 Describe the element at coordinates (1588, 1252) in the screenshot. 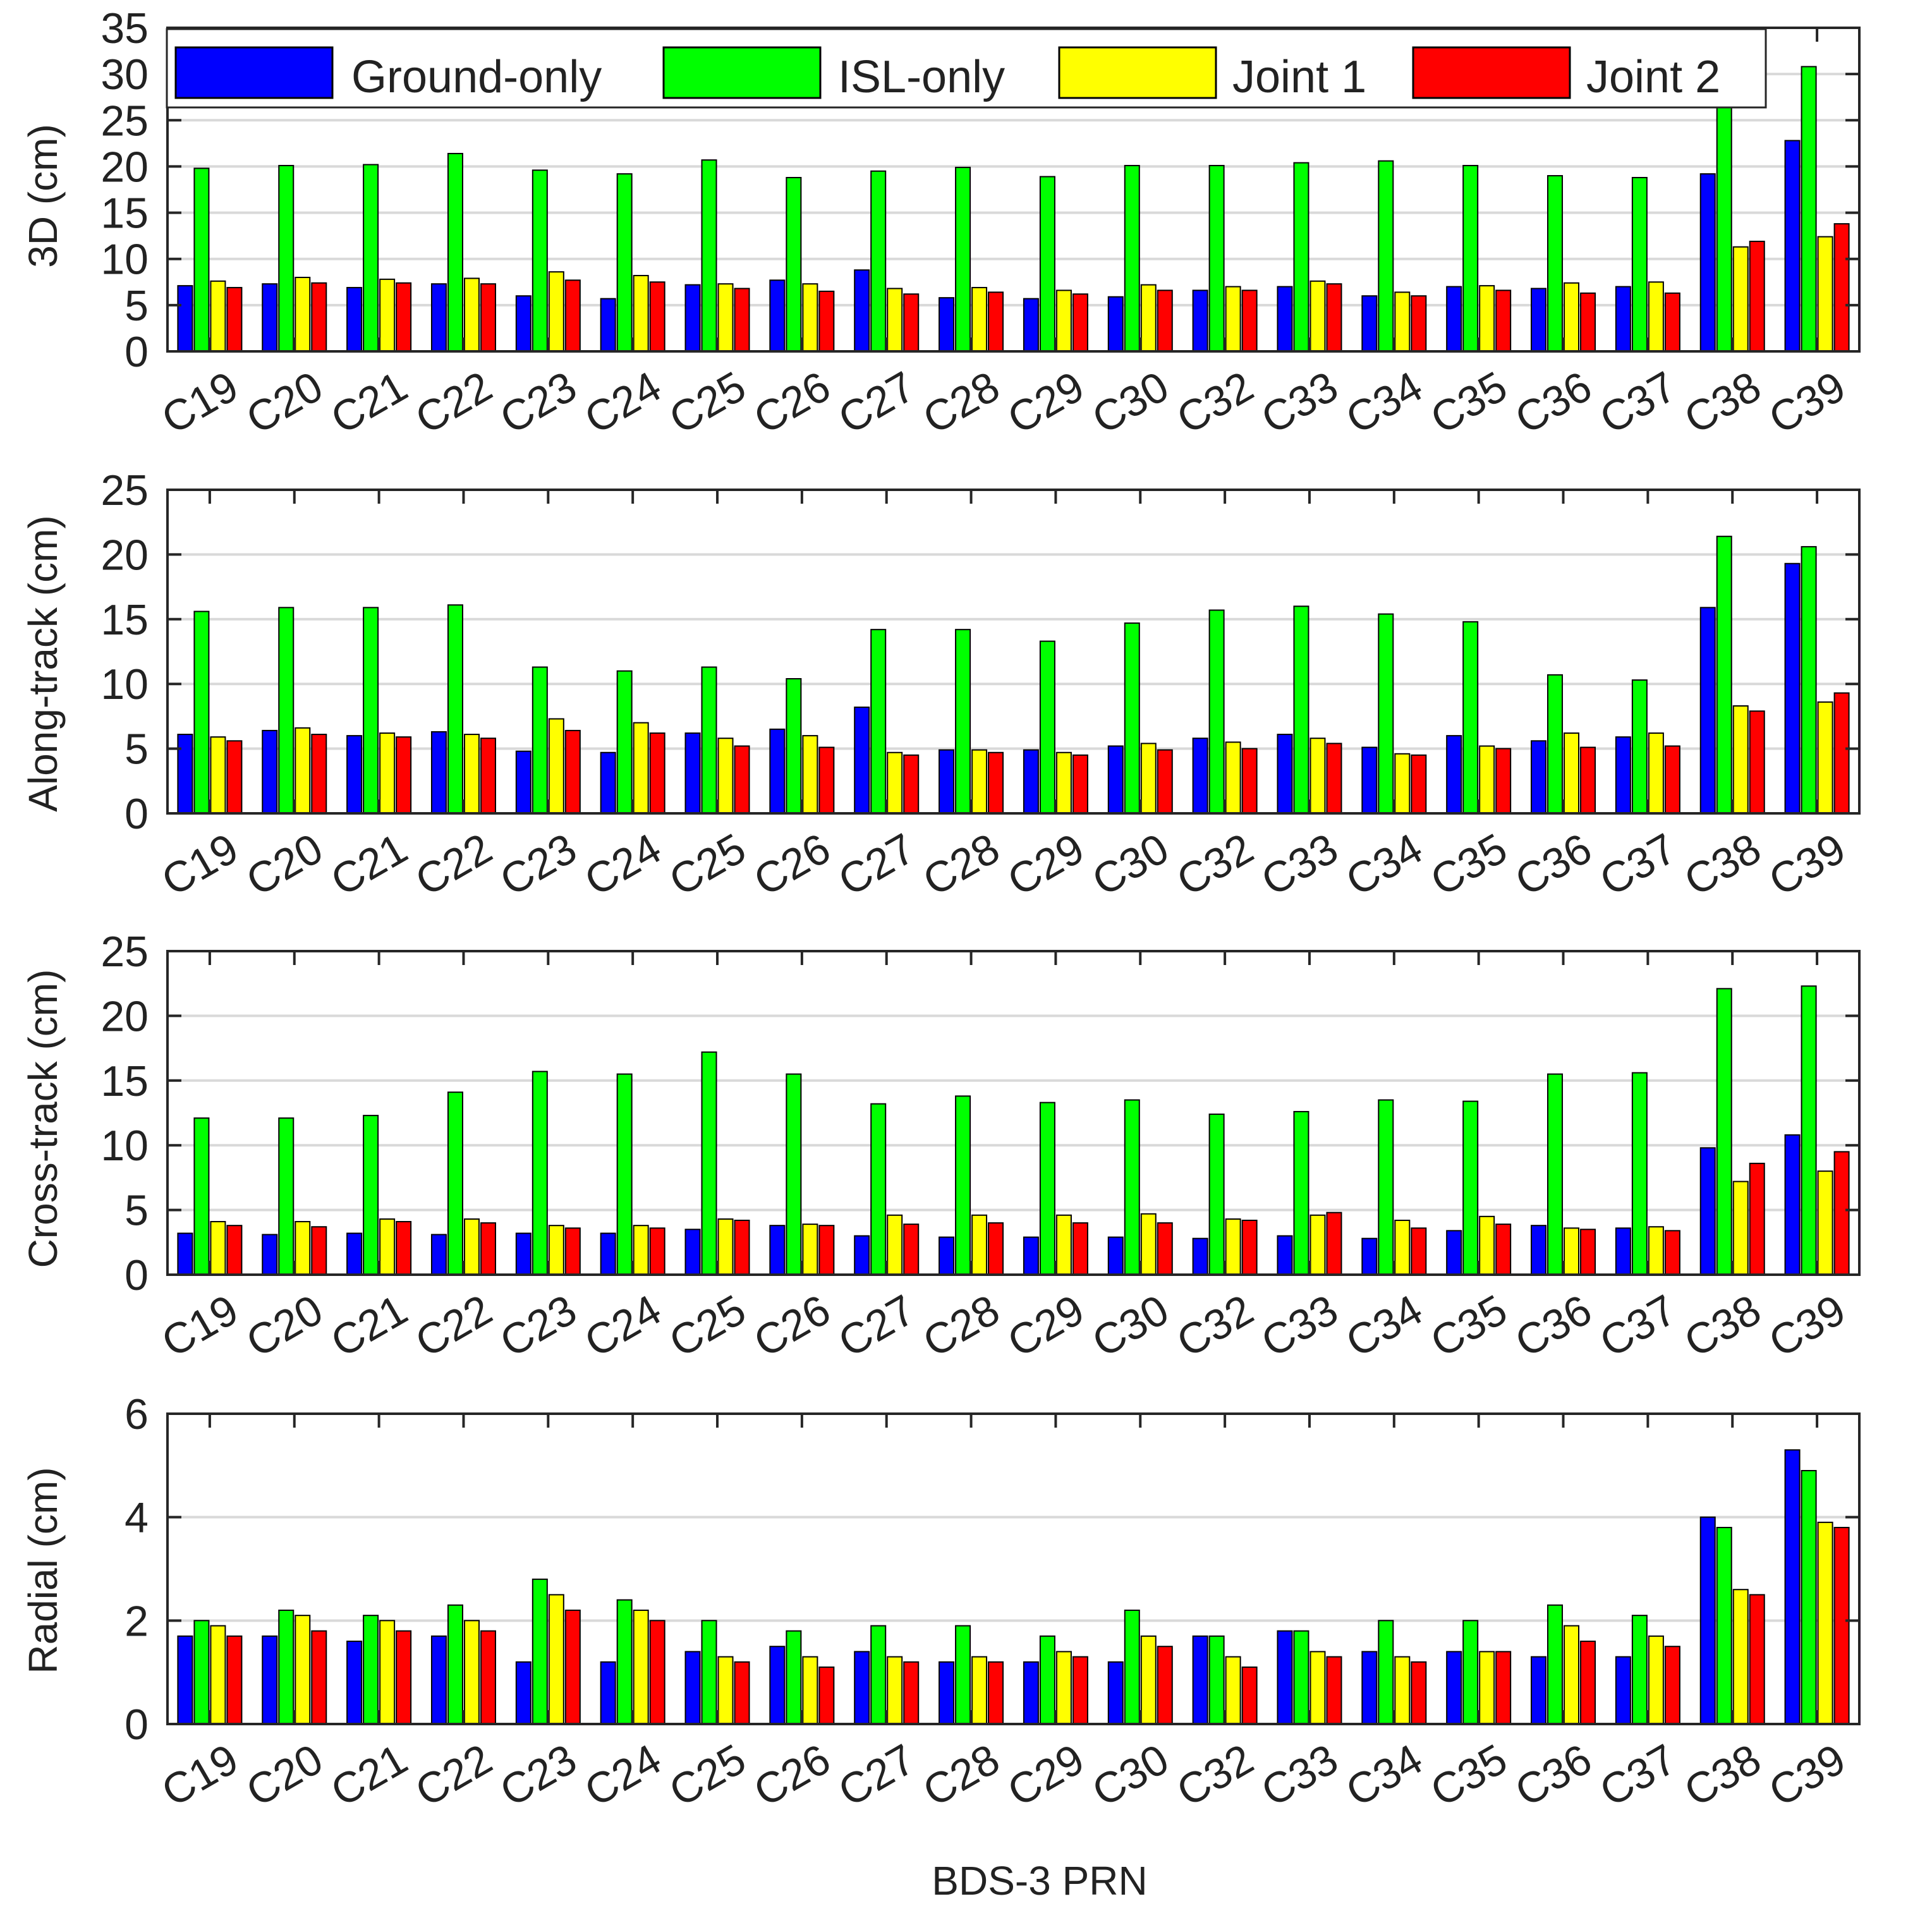

I see `bar-joint-2-c36` at that location.